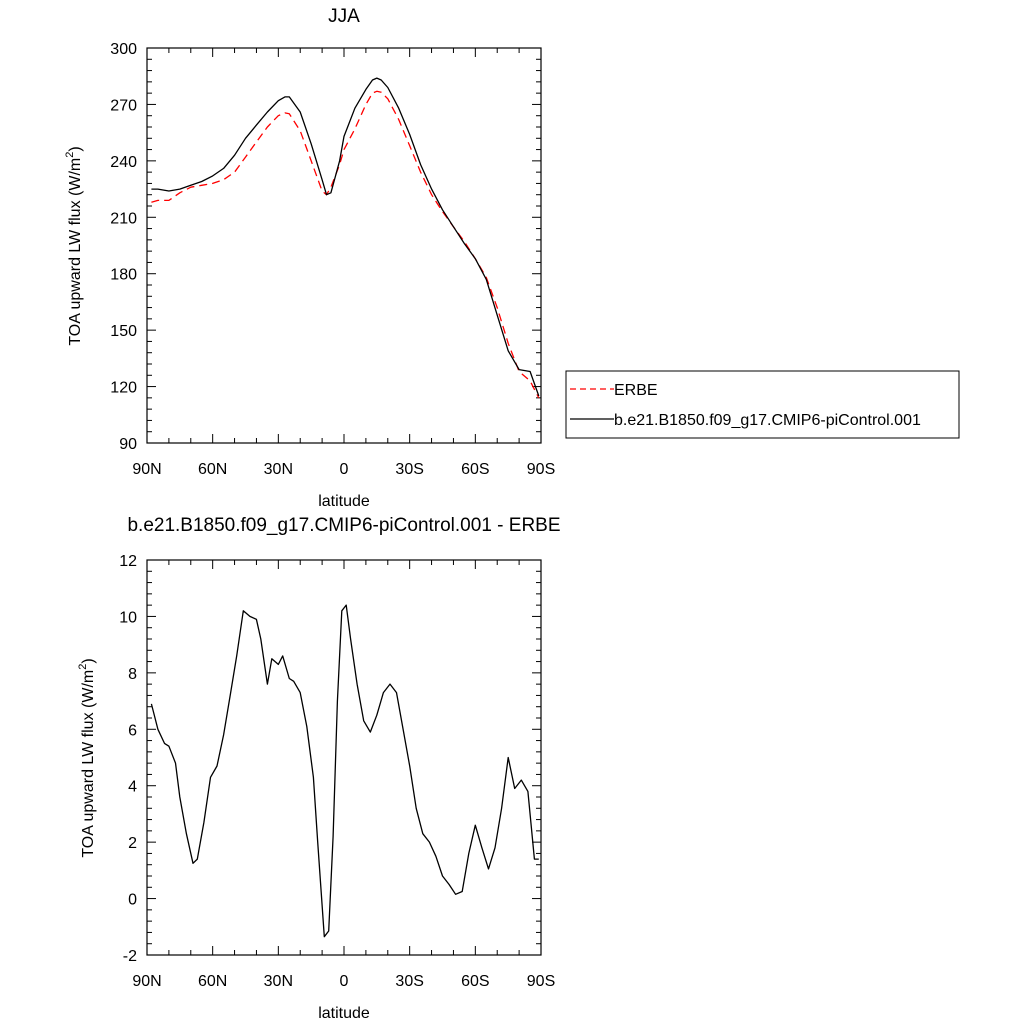 This screenshot has width=1024, height=1029. What do you see at coordinates (132, 843) in the screenshot?
I see `y-tick-label: 2` at bounding box center [132, 843].